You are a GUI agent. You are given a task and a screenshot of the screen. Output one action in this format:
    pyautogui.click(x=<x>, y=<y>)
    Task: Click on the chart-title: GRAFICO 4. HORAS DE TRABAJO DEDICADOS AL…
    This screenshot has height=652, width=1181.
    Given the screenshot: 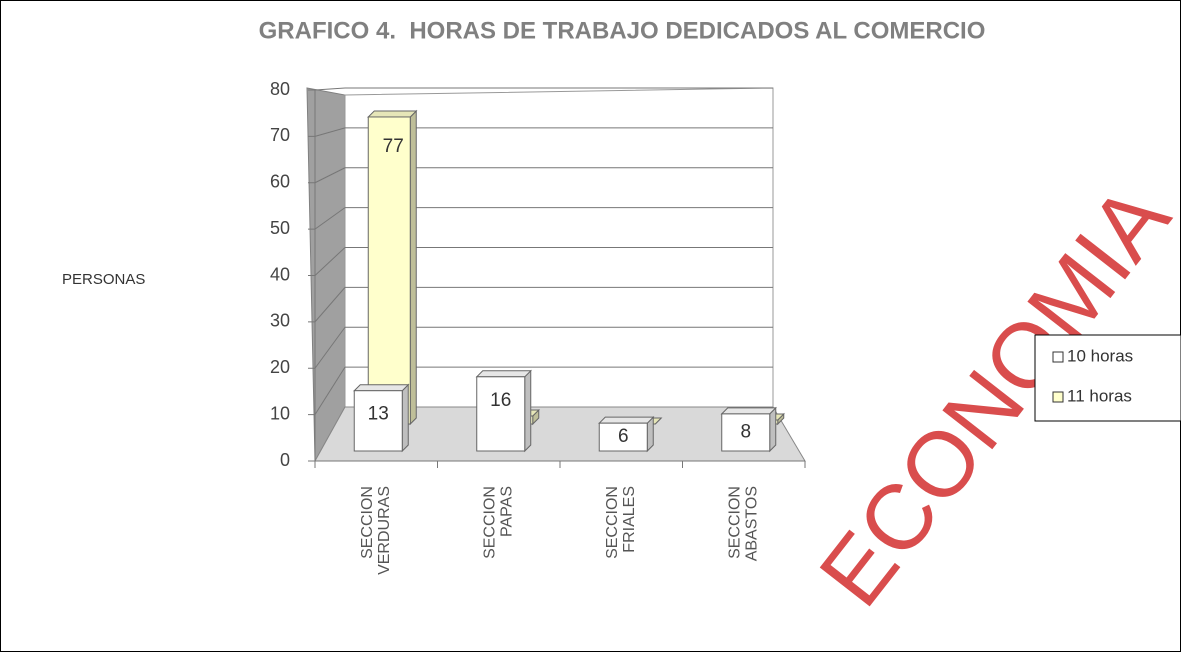 What is the action you would take?
    pyautogui.click(x=622, y=30)
    